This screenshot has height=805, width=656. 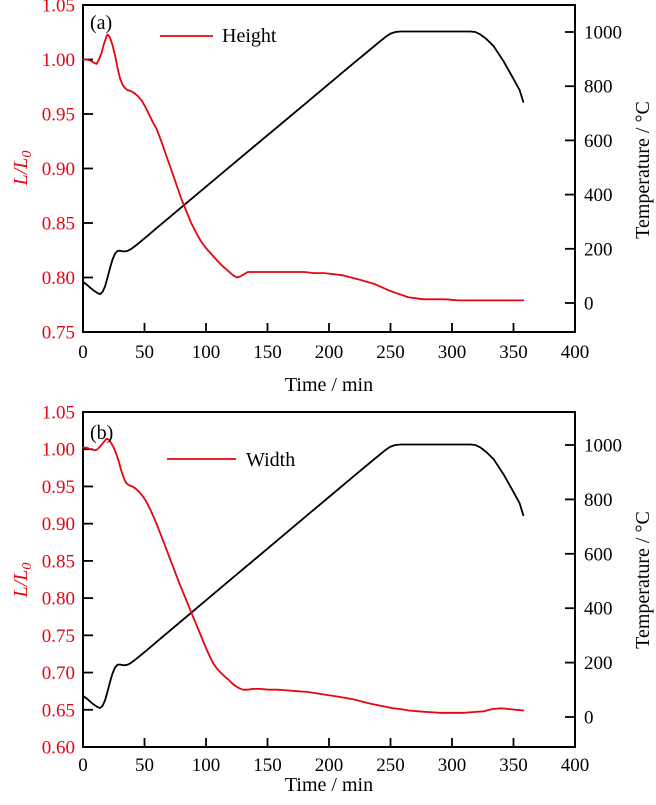 I want to click on legend-label: Width, so click(x=270, y=460).